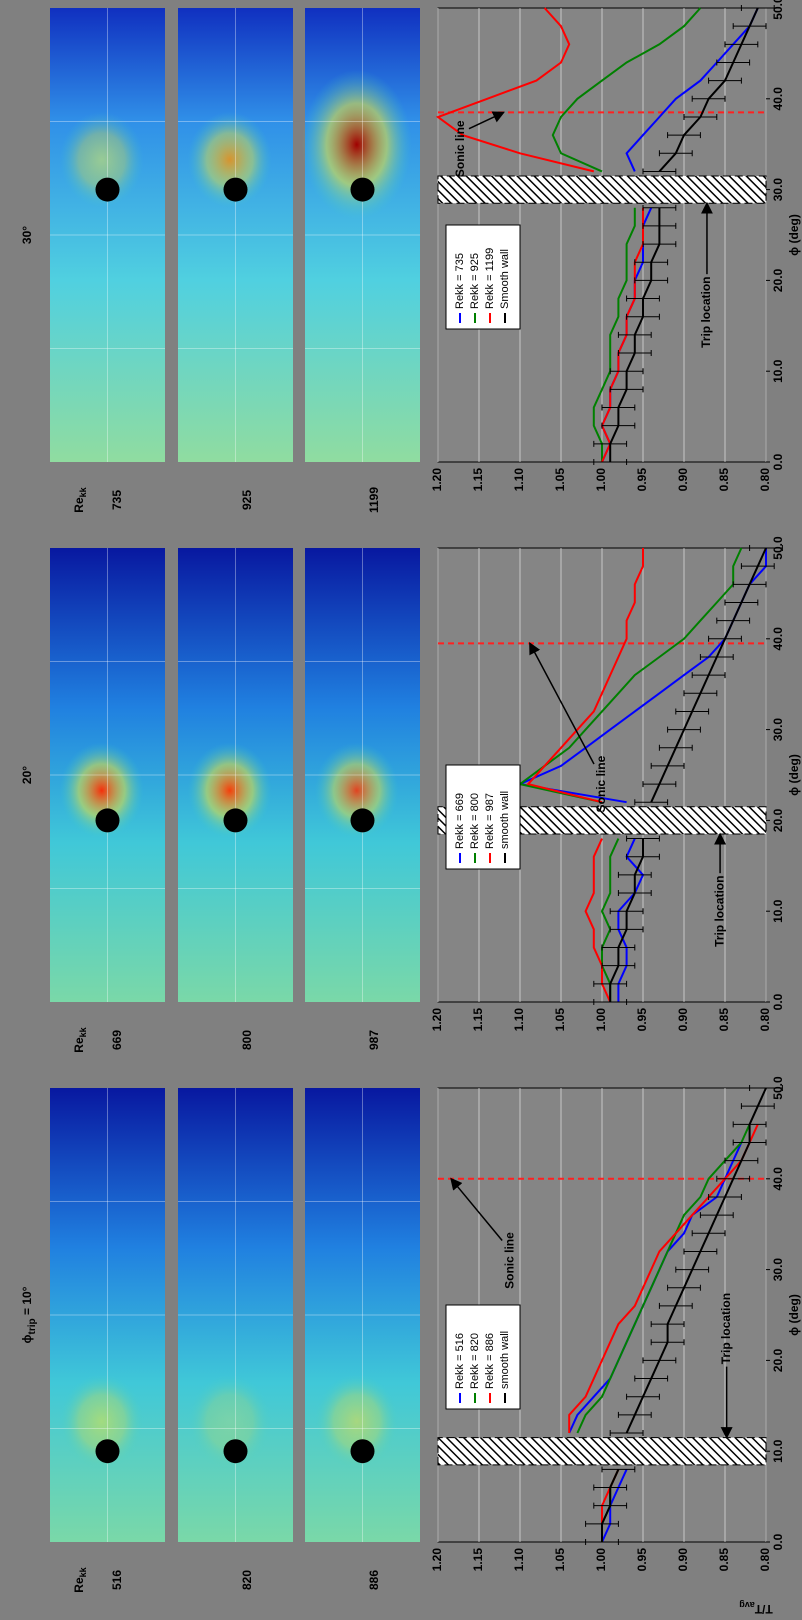 Image resolution: width=802 pixels, height=1620 pixels. Describe the element at coordinates (28, 1314) in the screenshot. I see `panel-title: ϕtrip = 10°` at that location.